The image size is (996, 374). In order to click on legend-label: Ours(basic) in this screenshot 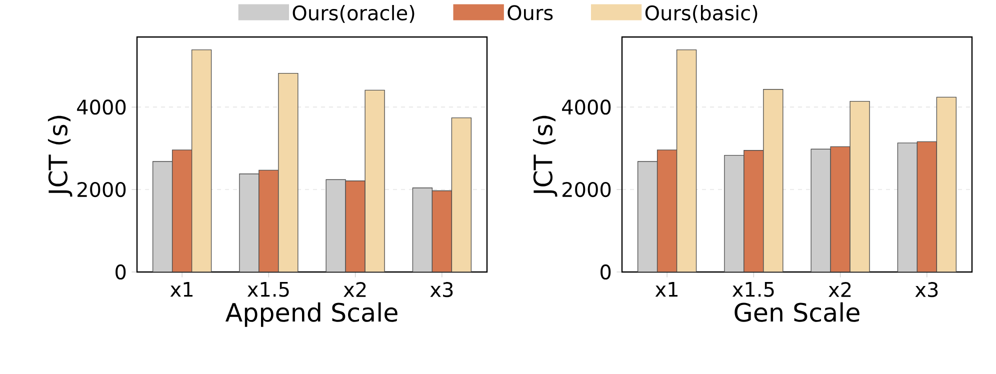, I will do `click(701, 14)`.